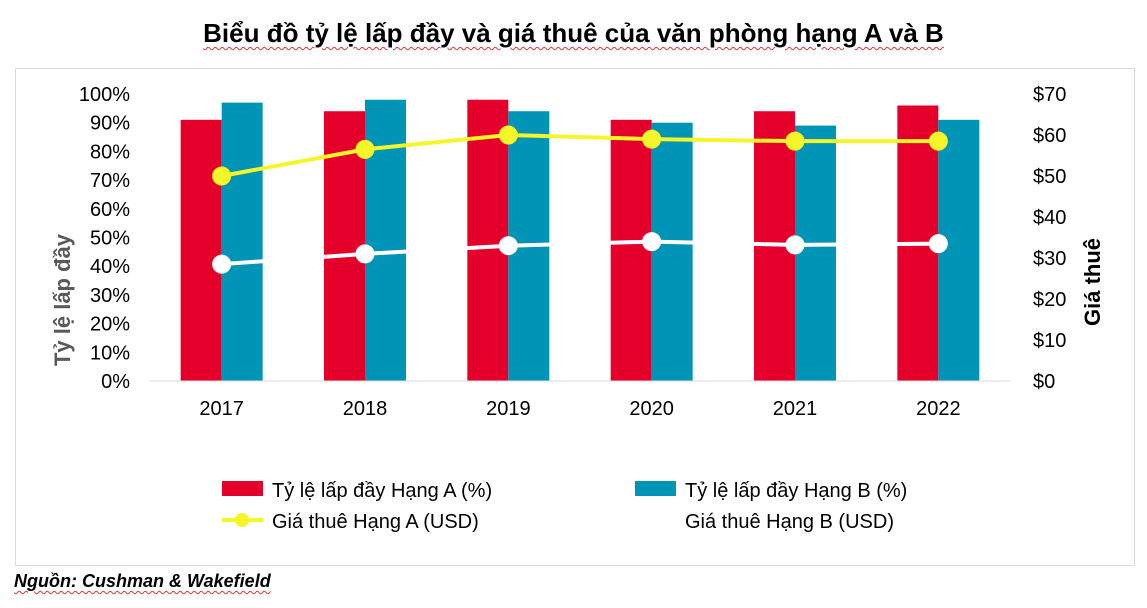 Image resolution: width=1147 pixels, height=608 pixels. I want to click on y-right-tick-label: $70, so click(1049, 95).